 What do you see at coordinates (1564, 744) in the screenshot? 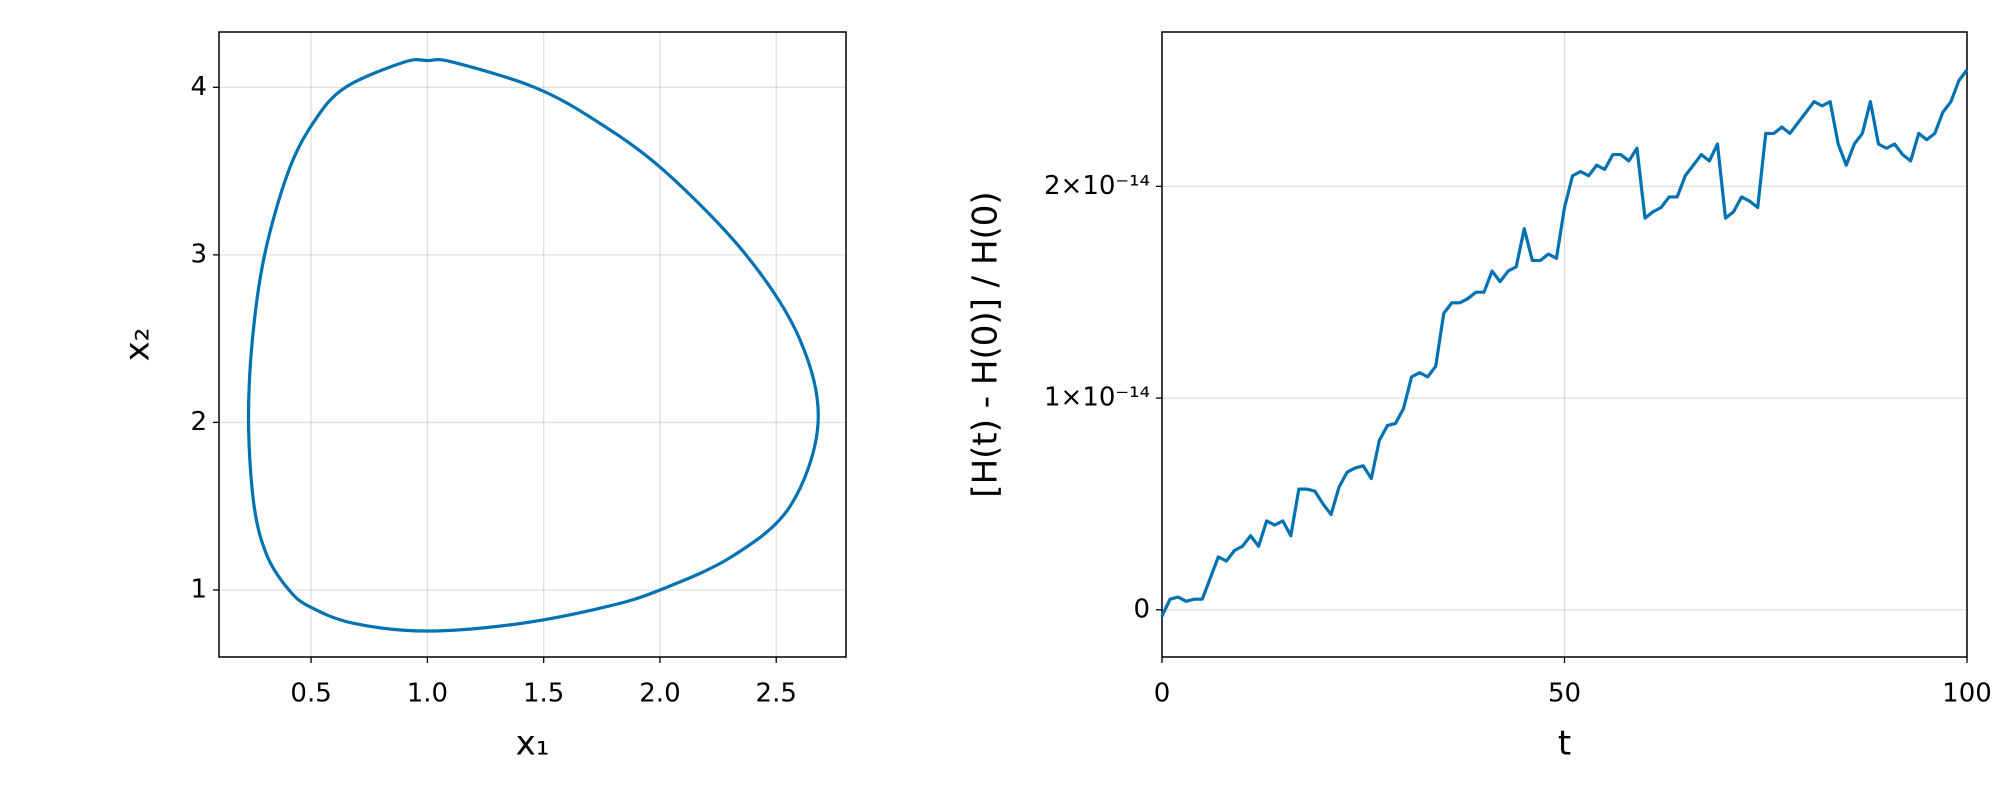
I see `x-axis-label: t` at bounding box center [1564, 744].